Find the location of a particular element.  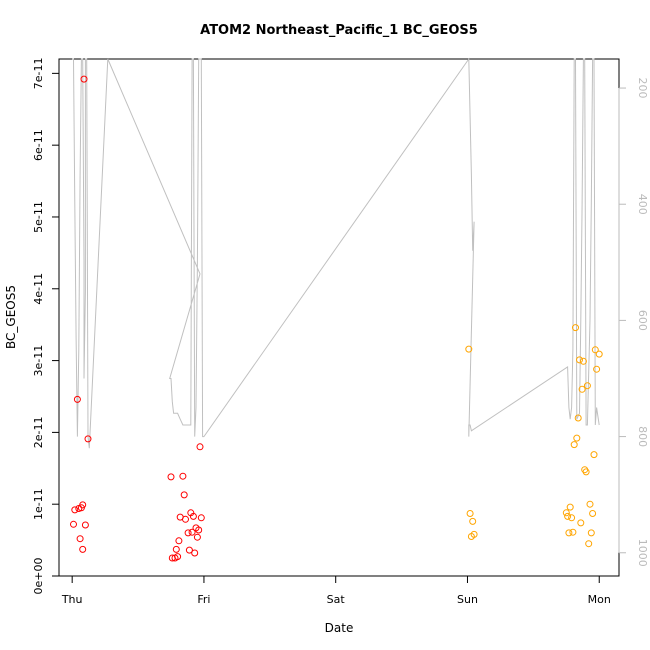

x-tick-label: Sat is located at coordinates (336, 599).